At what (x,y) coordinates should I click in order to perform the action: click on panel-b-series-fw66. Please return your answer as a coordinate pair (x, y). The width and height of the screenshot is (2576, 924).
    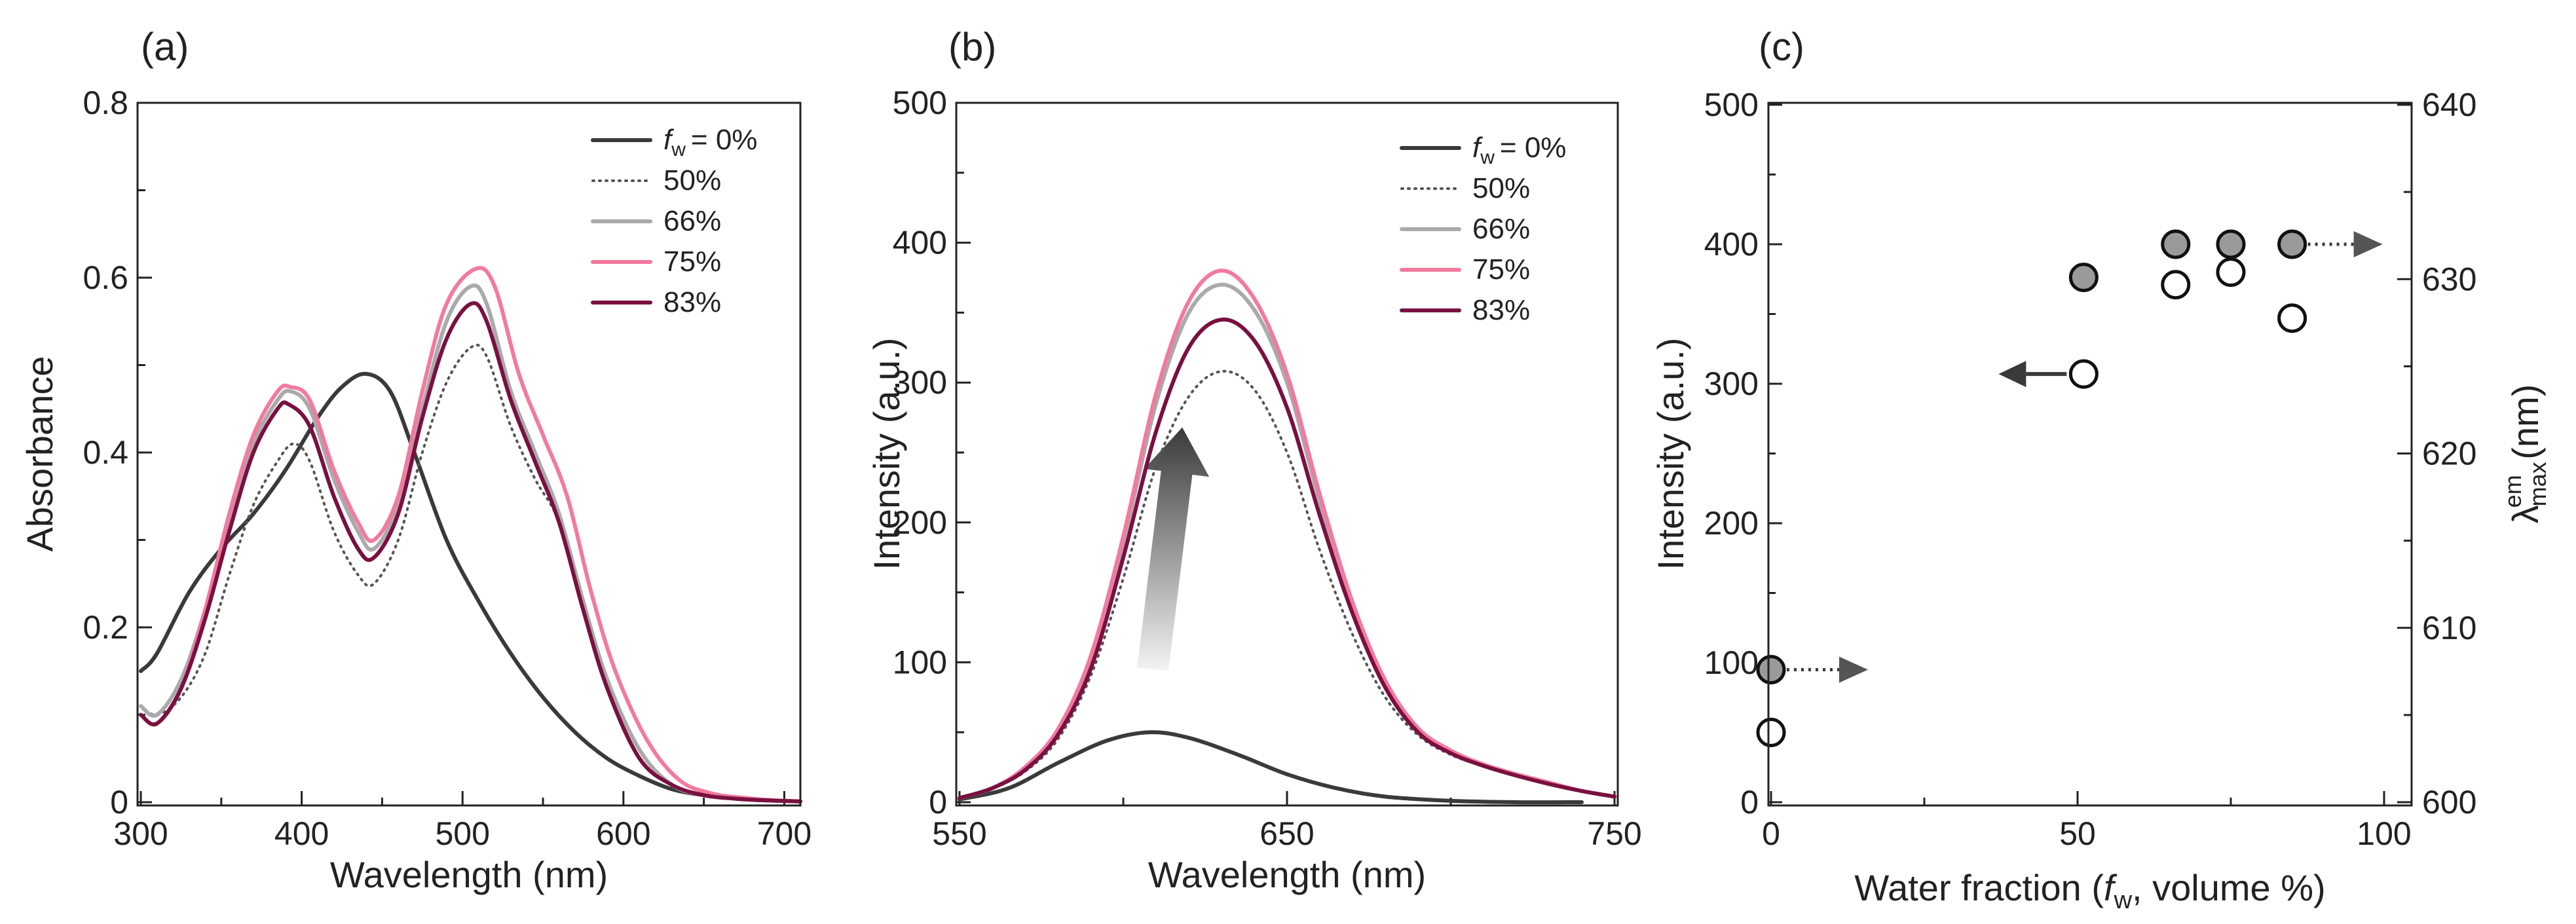
    Looking at the image, I should click on (1287, 541).